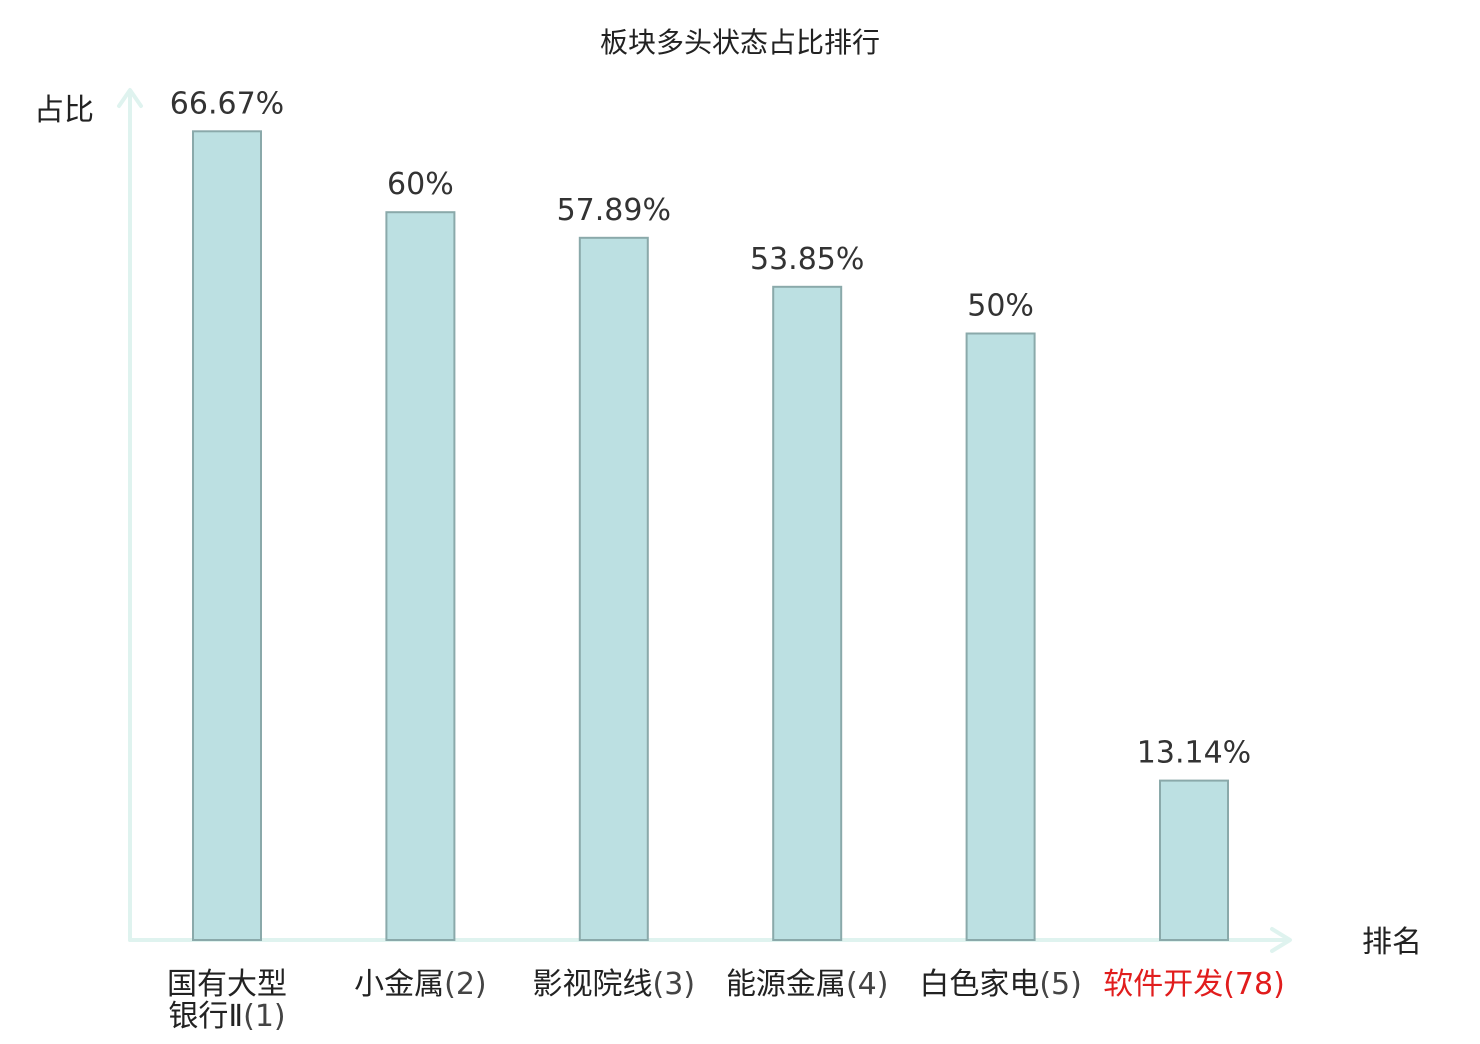  I want to click on category-label-3: 影视院线(3), so click(614, 984).